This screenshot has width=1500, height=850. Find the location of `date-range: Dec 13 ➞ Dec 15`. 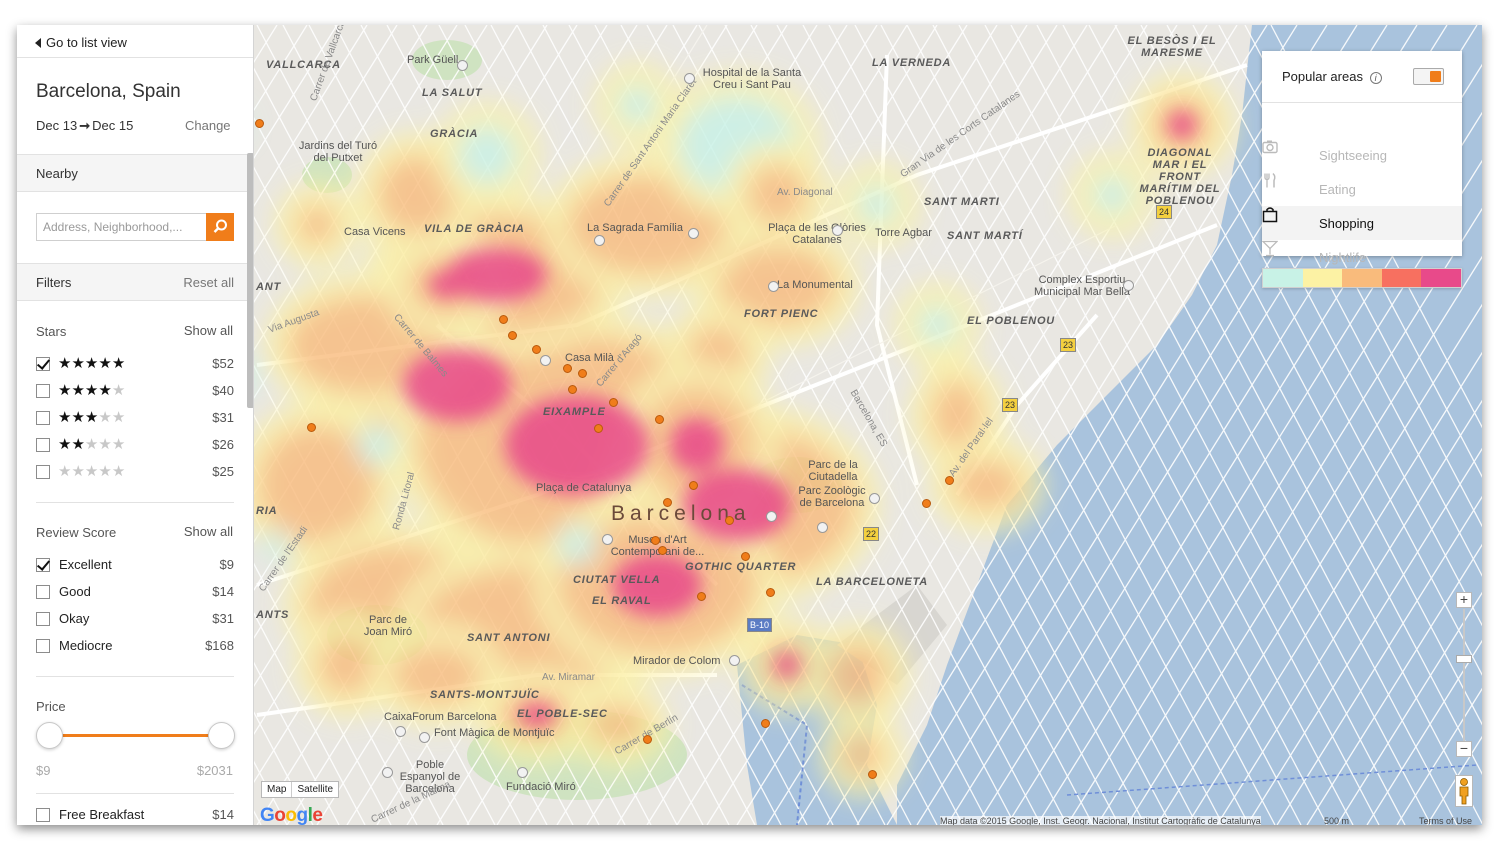

date-range: Dec 13 ➞ Dec 15 is located at coordinates (84, 126).